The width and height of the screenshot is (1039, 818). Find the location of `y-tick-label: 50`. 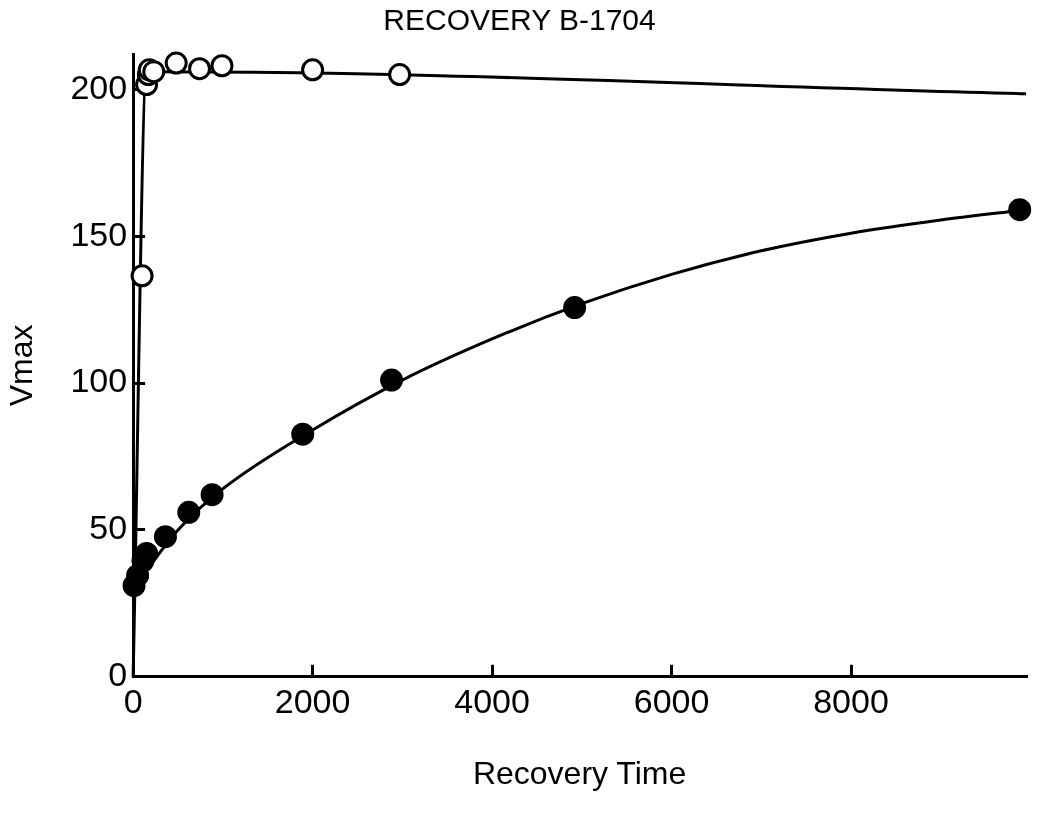

y-tick-label: 50 is located at coordinates (108, 527).